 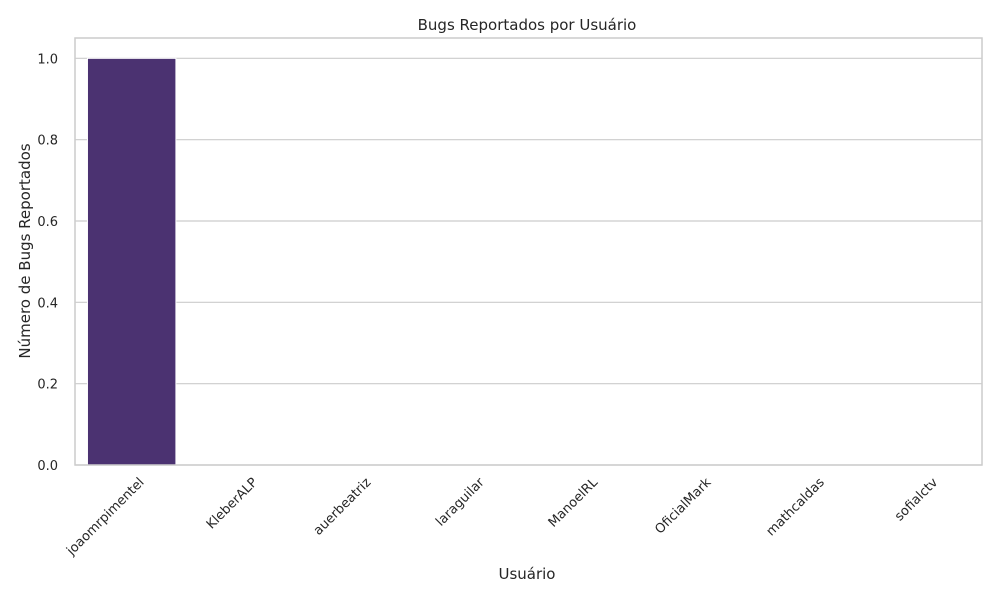 I want to click on y-tick-label: 0.2, so click(x=47, y=385).